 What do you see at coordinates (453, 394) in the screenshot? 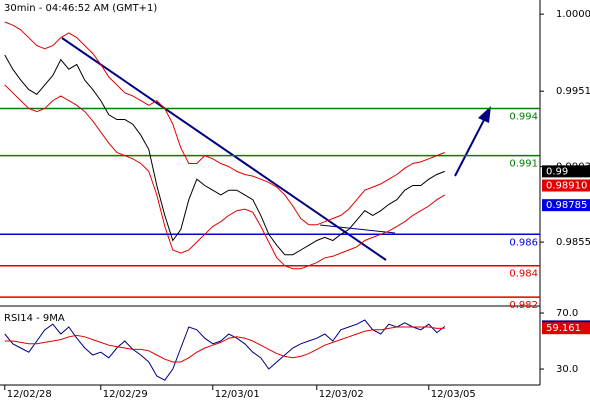
I see `x-tick-label: 12/03/05` at bounding box center [453, 394].